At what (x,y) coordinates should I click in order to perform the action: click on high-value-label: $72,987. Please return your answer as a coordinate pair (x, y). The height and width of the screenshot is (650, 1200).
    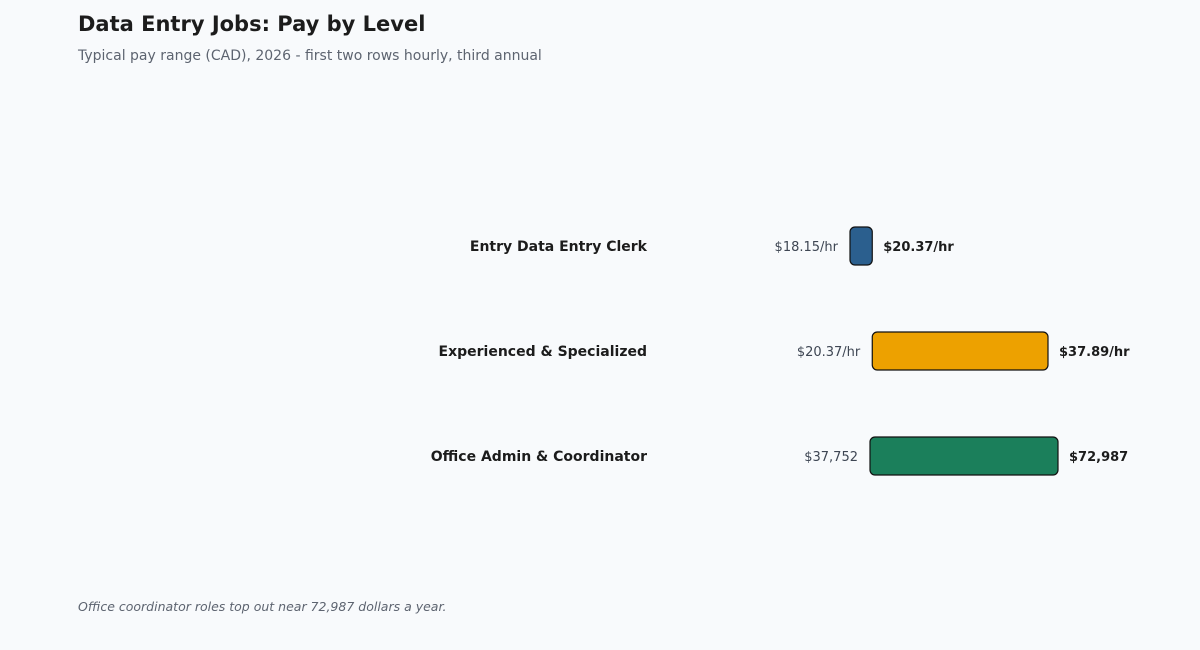
    Looking at the image, I should click on (1098, 457).